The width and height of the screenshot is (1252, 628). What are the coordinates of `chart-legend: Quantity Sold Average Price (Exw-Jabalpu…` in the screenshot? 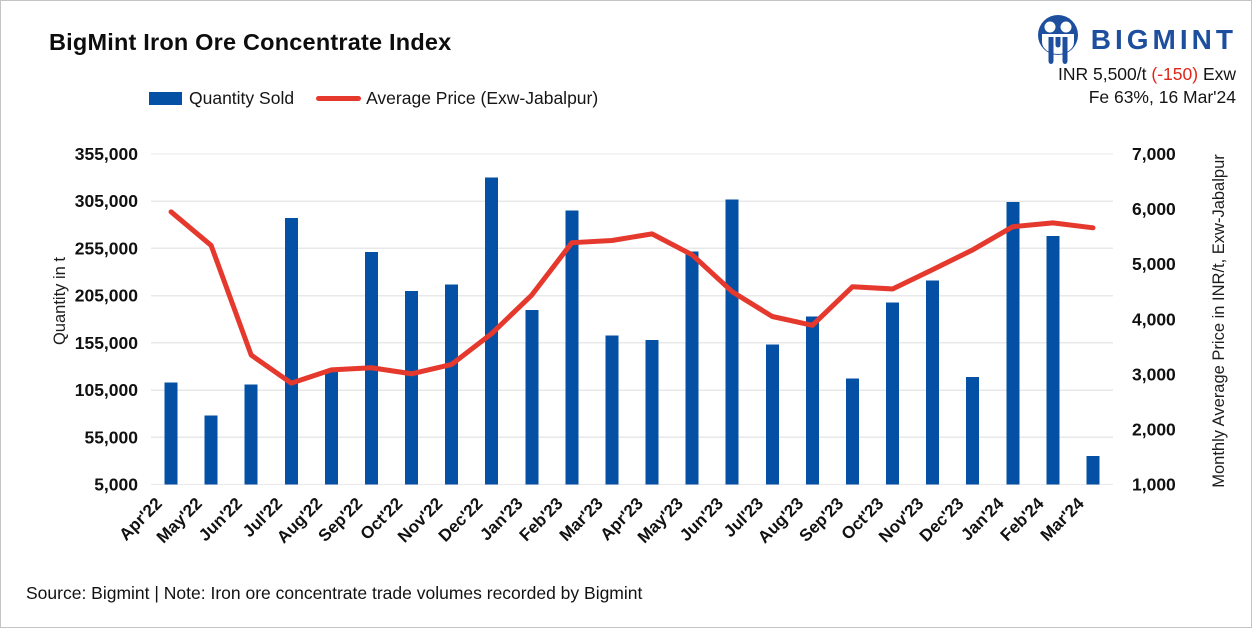 It's located at (373, 98).